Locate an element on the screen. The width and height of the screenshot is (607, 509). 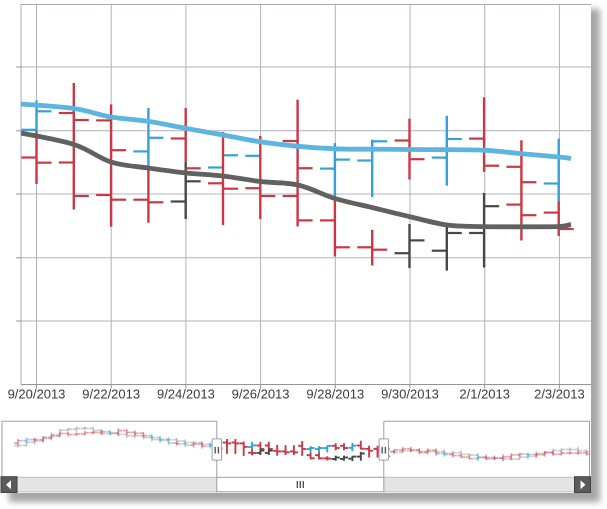
svg-text: 9/28/2013 is located at coordinates (335, 394).